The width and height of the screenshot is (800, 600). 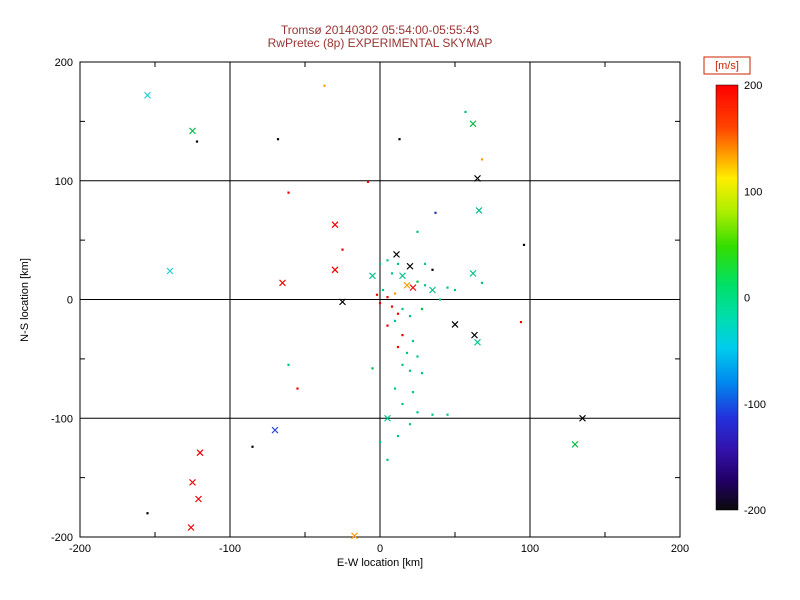 I want to click on colorbar-unit-box, so click(x=727, y=65).